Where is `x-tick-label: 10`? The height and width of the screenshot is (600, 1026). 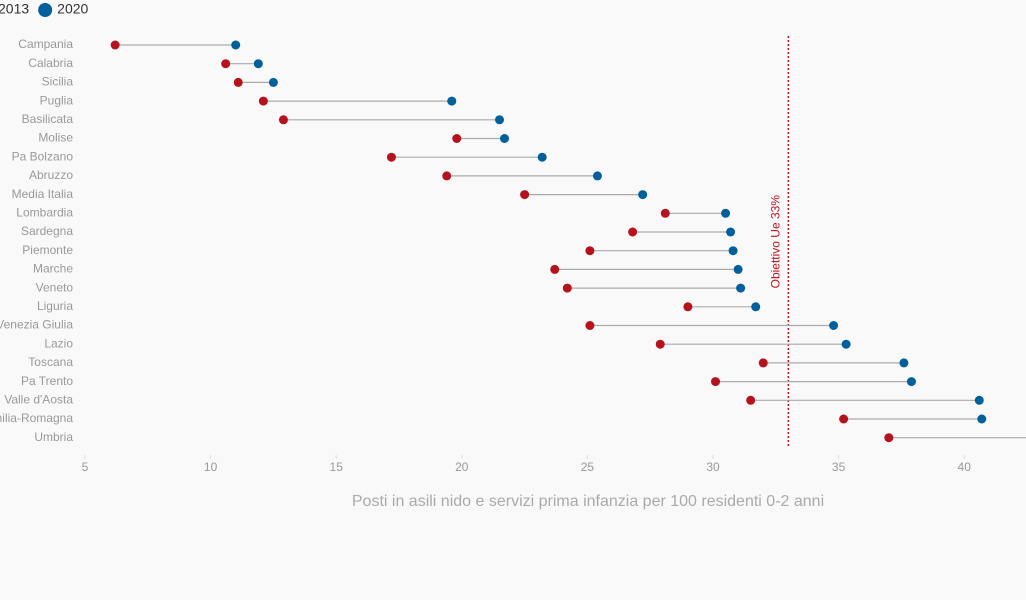
x-tick-label: 10 is located at coordinates (211, 467).